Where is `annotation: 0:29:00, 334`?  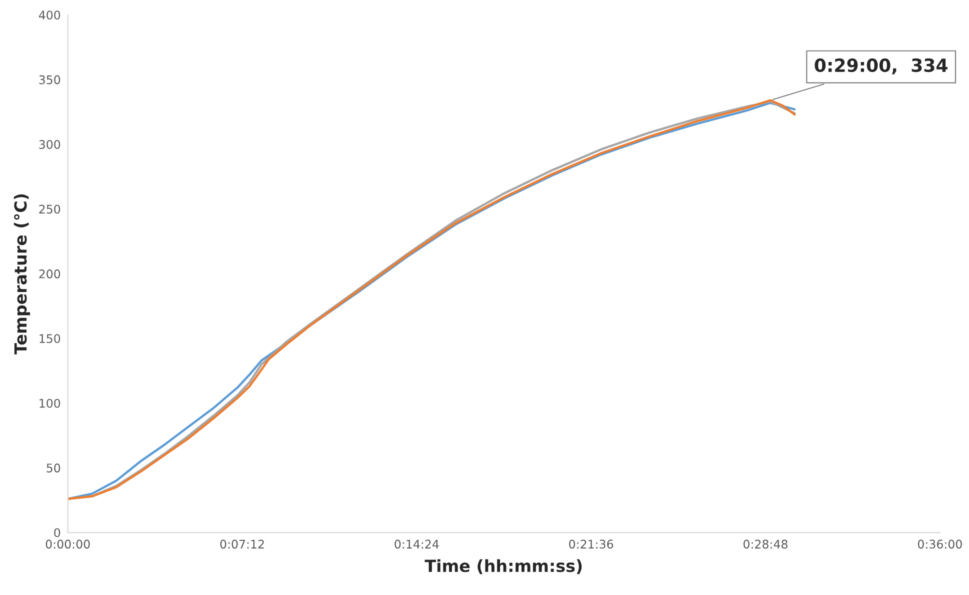 annotation: 0:29:00, 334 is located at coordinates (881, 66).